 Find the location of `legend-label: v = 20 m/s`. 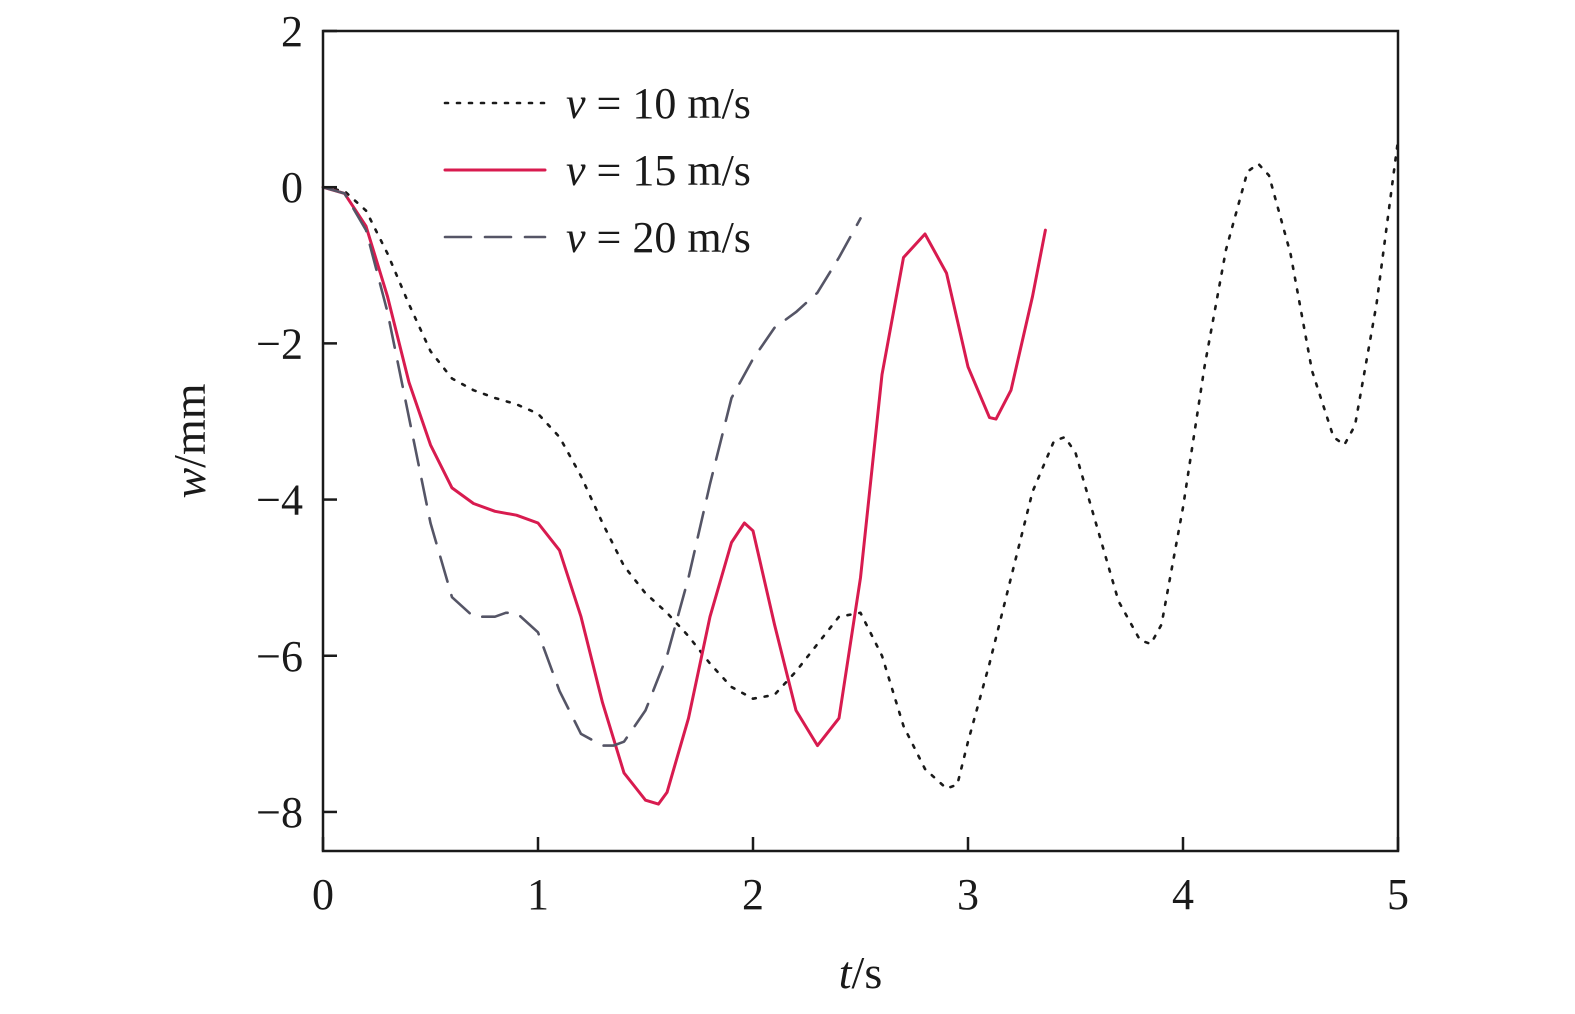

legend-label: v = 20 m/s is located at coordinates (658, 237).